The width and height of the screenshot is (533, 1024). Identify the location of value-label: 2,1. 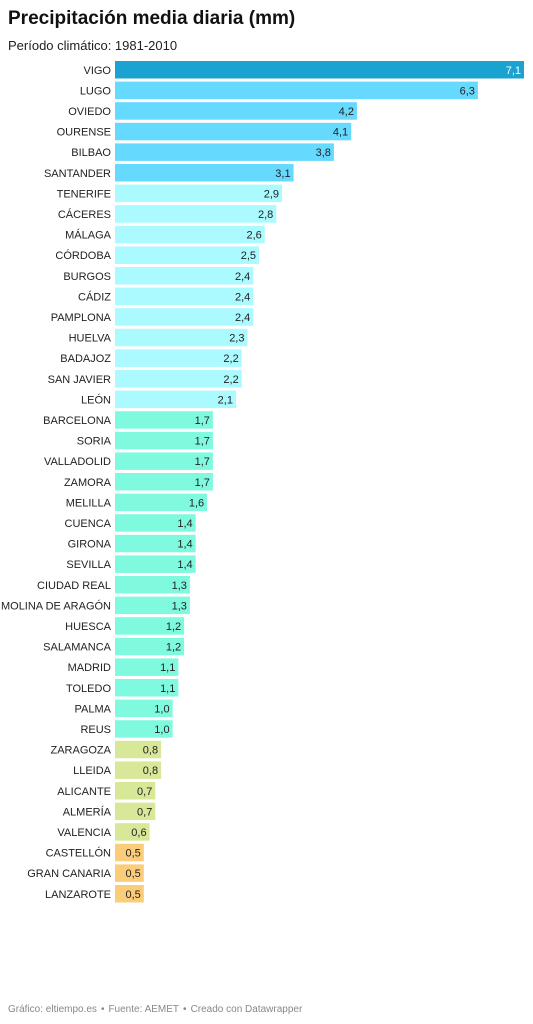
(225, 400).